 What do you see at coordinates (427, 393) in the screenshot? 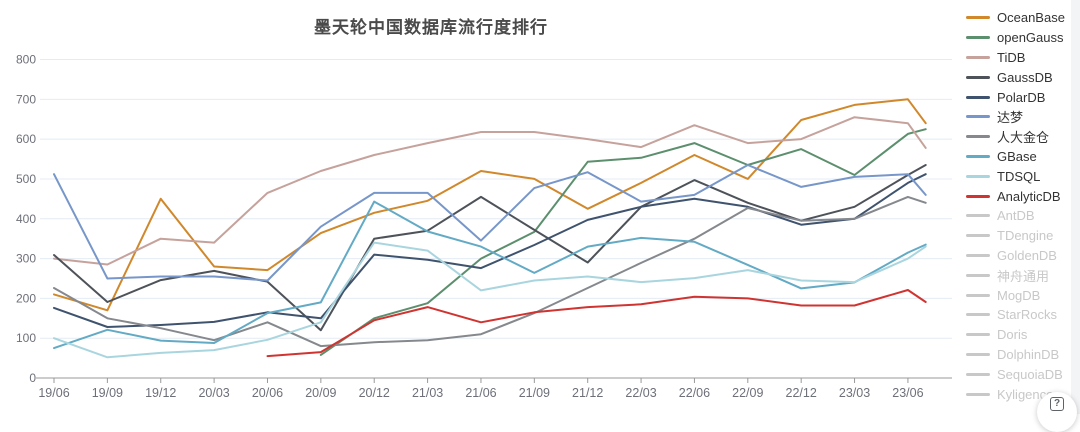
I see `x-axis-tick-label: 21/03` at bounding box center [427, 393].